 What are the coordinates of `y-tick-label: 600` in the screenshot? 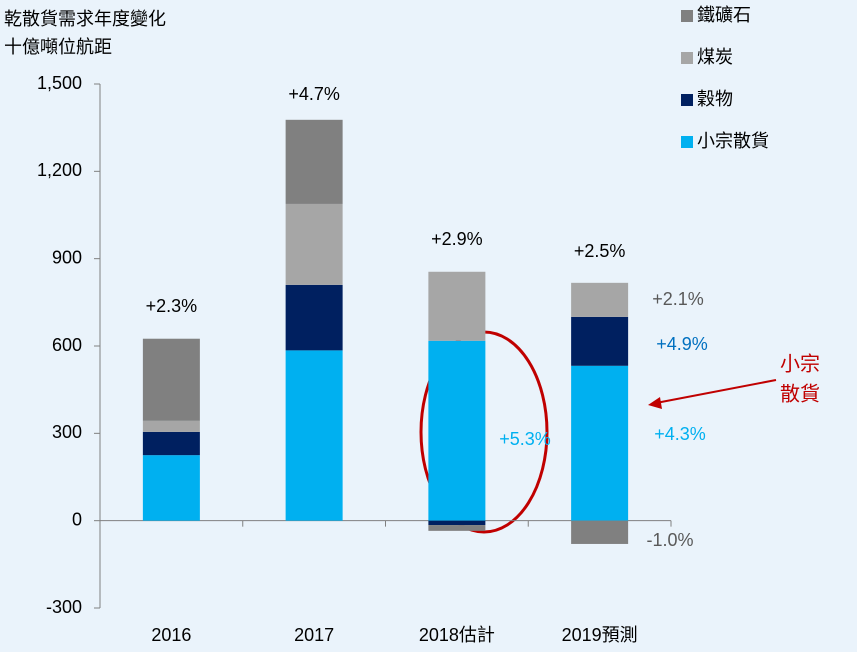 It's located at (67, 345).